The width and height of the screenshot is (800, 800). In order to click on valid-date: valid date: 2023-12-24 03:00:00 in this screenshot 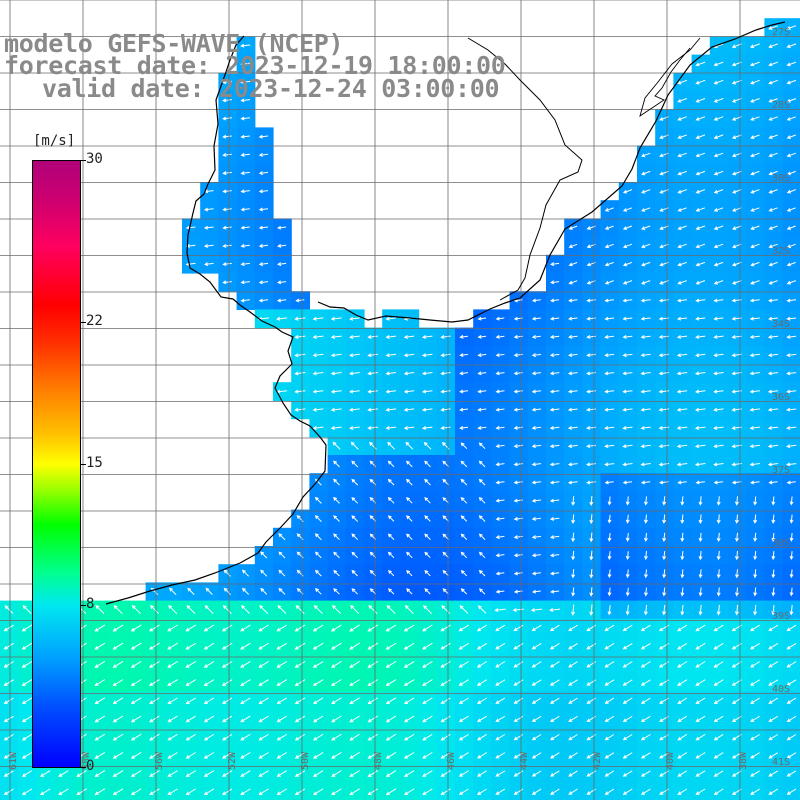, I will do `click(271, 88)`.